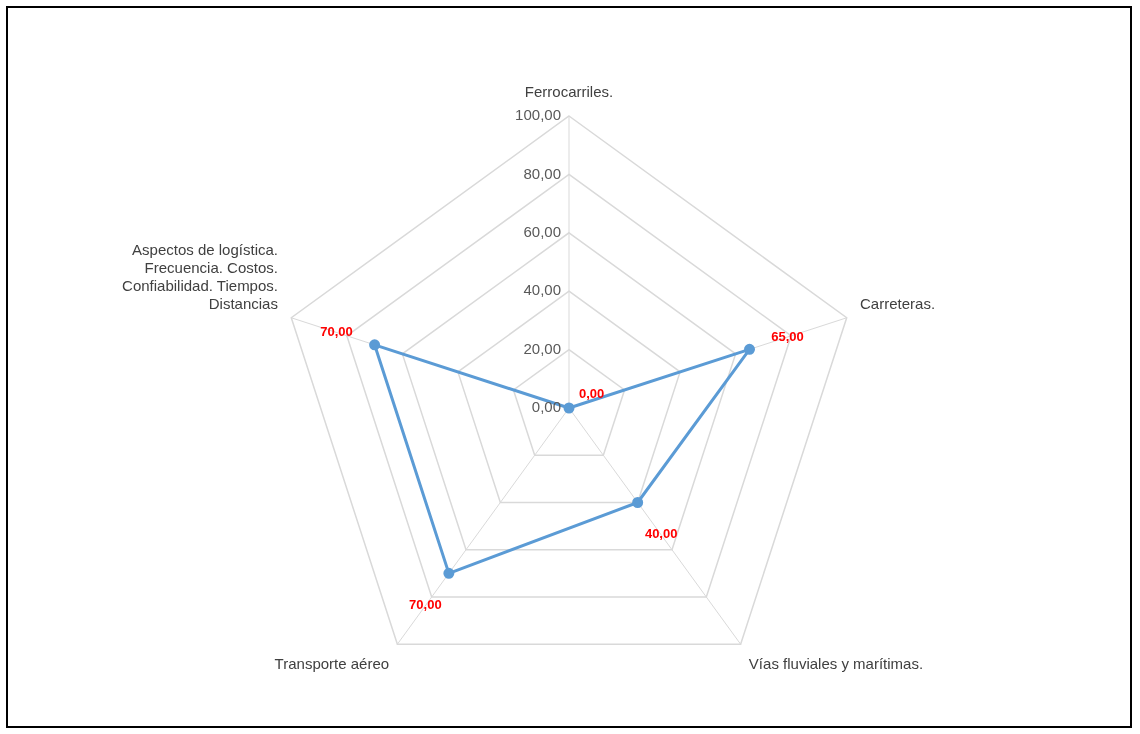 Image resolution: width=1140 pixels, height=734 pixels. I want to click on spoke-label: Transporte aéreo, so click(332, 663).